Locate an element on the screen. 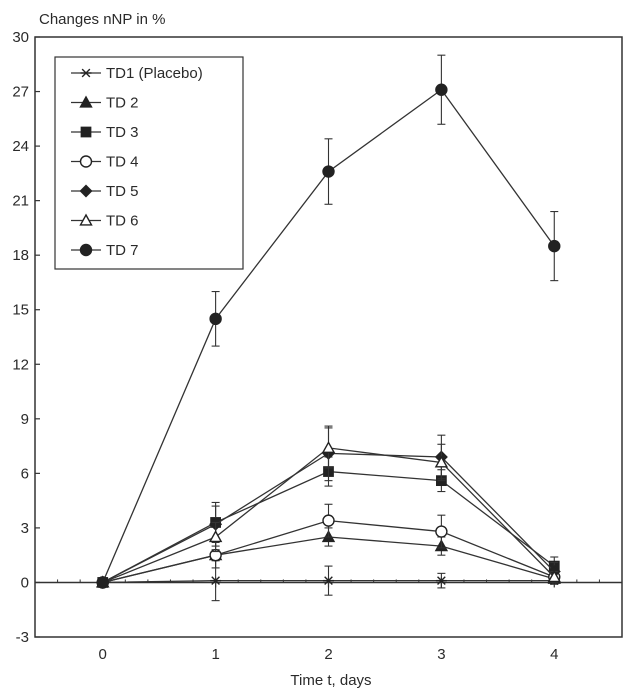 The width and height of the screenshot is (627, 691). legend-label: TD1 (Placebo) is located at coordinates (154, 73).